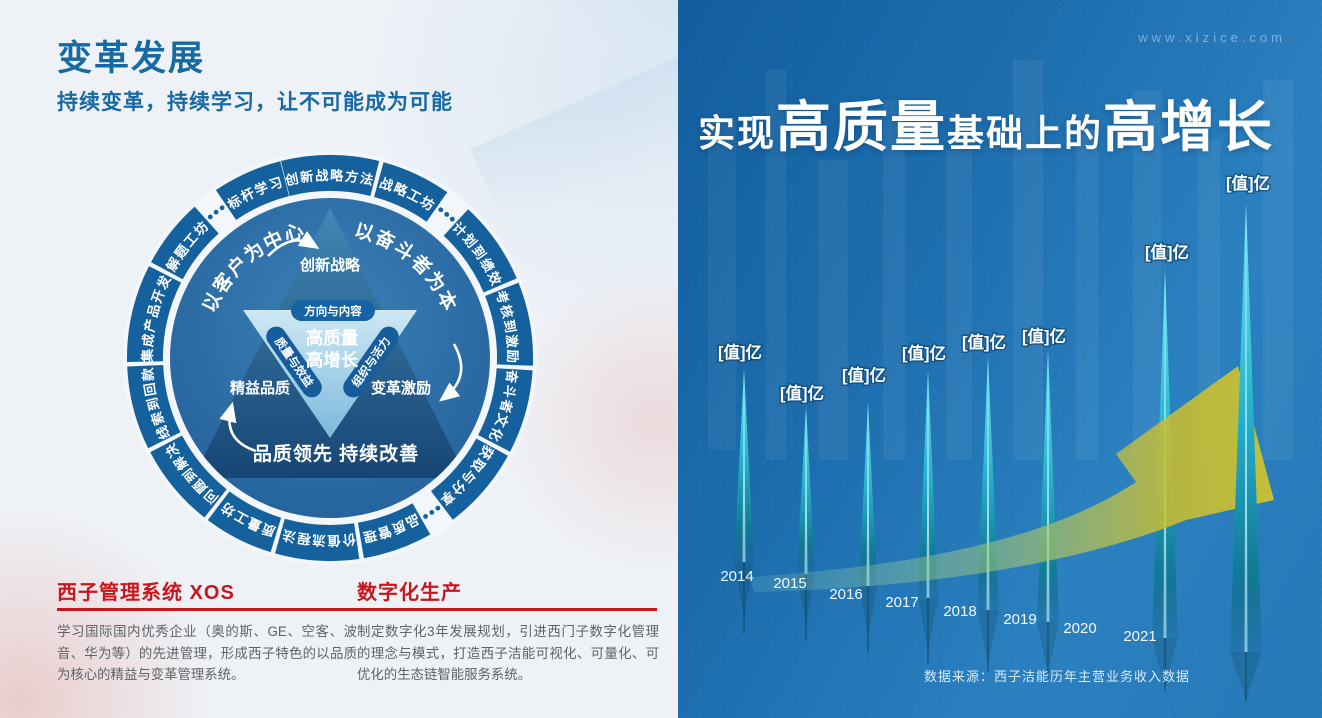 The width and height of the screenshot is (1322, 718). Describe the element at coordinates (861, 127) in the screenshot. I see `headline-high-quality: 高质量` at that location.